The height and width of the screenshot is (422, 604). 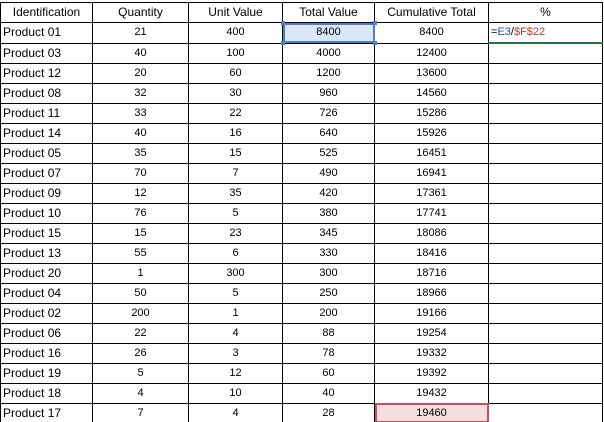 I want to click on cell-cumulative-total: 18416, so click(x=431, y=253).